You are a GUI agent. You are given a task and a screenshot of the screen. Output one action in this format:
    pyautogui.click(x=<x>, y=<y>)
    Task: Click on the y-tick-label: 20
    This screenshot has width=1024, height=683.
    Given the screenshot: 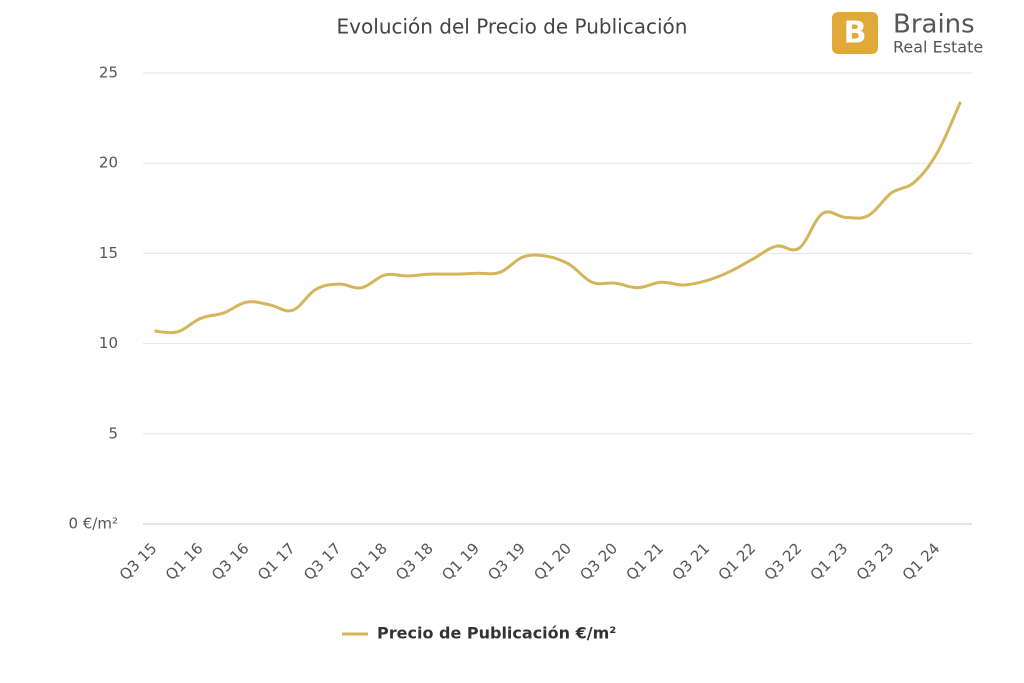 What is the action you would take?
    pyautogui.click(x=108, y=163)
    